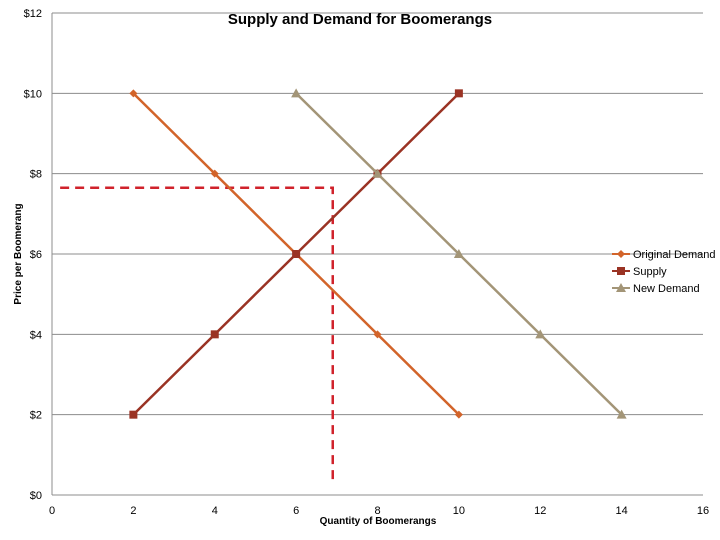  I want to click on y-tick-label: $8, so click(36, 175).